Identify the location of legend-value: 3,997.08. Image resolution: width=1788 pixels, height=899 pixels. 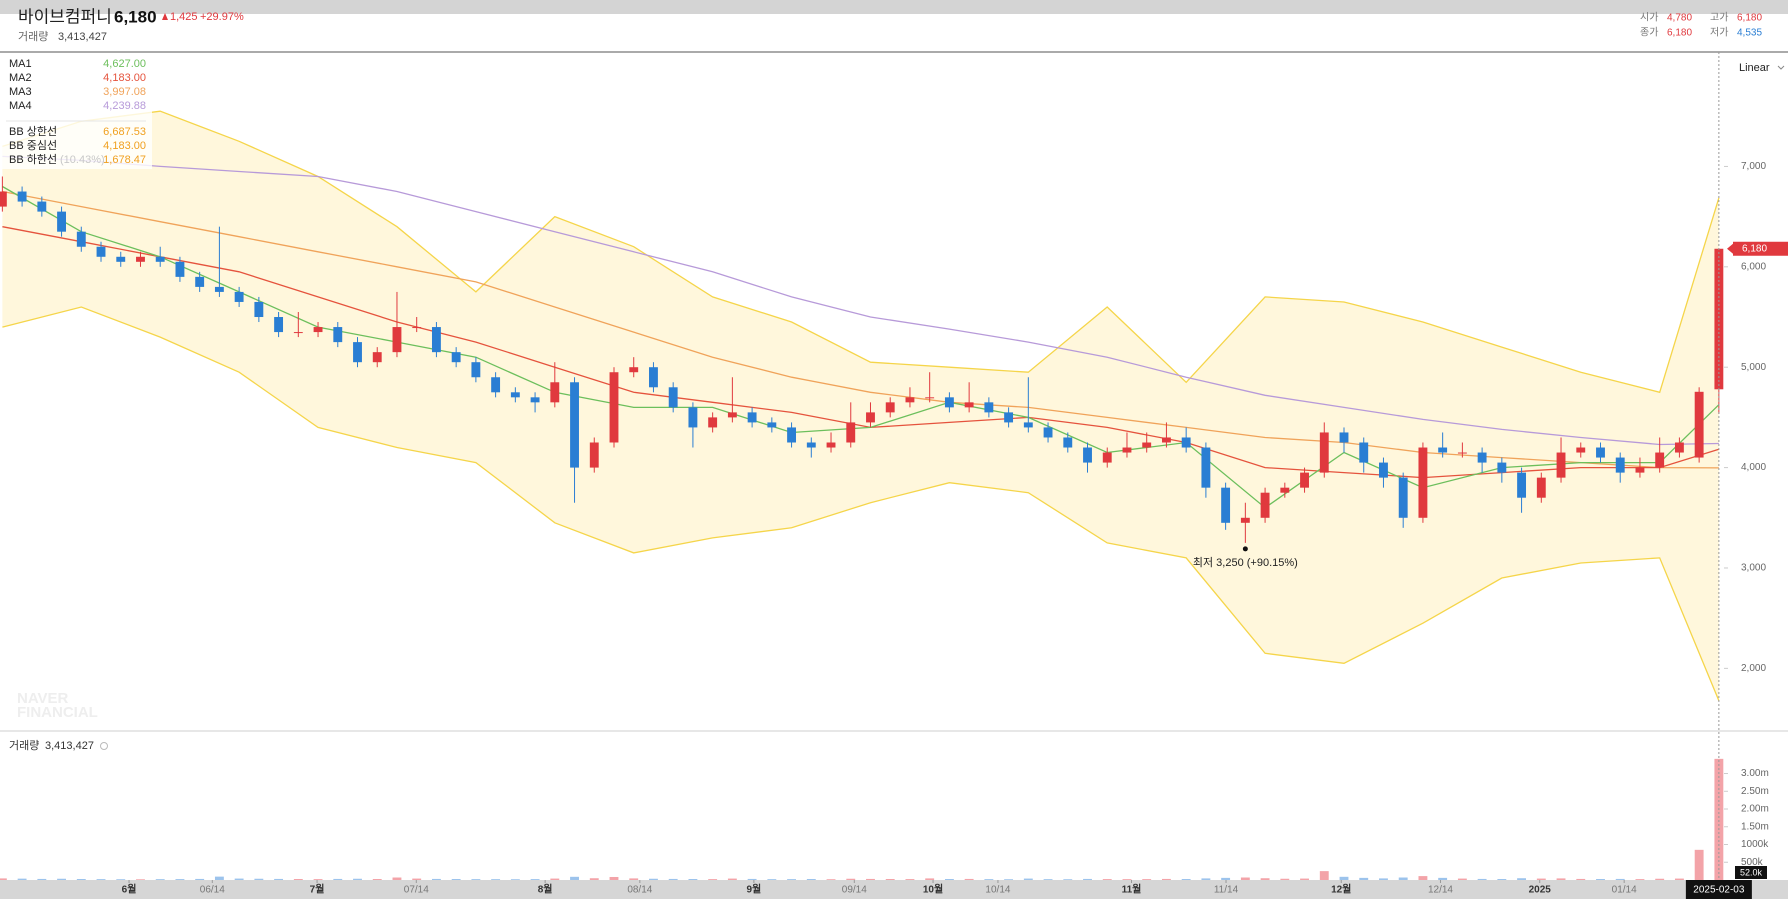
(124, 92).